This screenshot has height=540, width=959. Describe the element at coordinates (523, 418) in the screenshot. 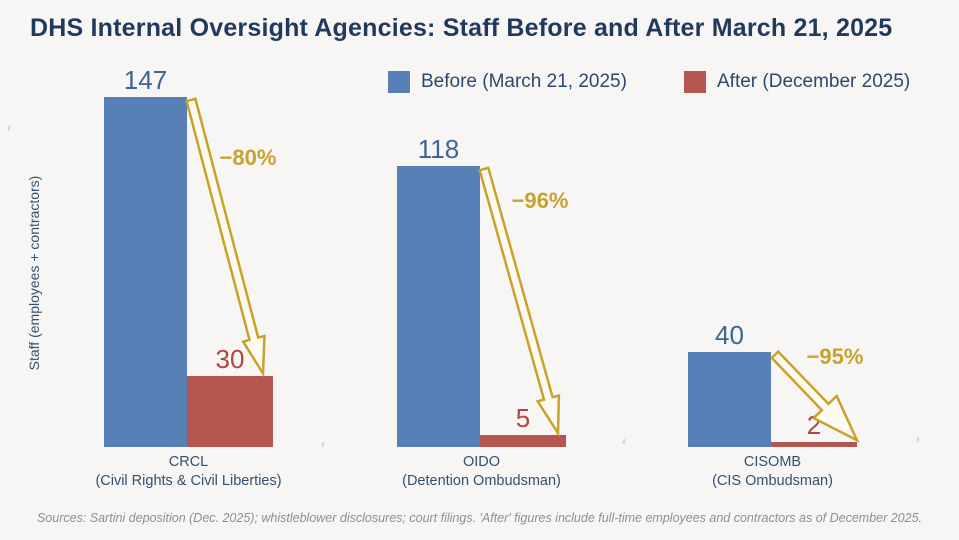

I see `value-label-after-OIDO: 5` at that location.